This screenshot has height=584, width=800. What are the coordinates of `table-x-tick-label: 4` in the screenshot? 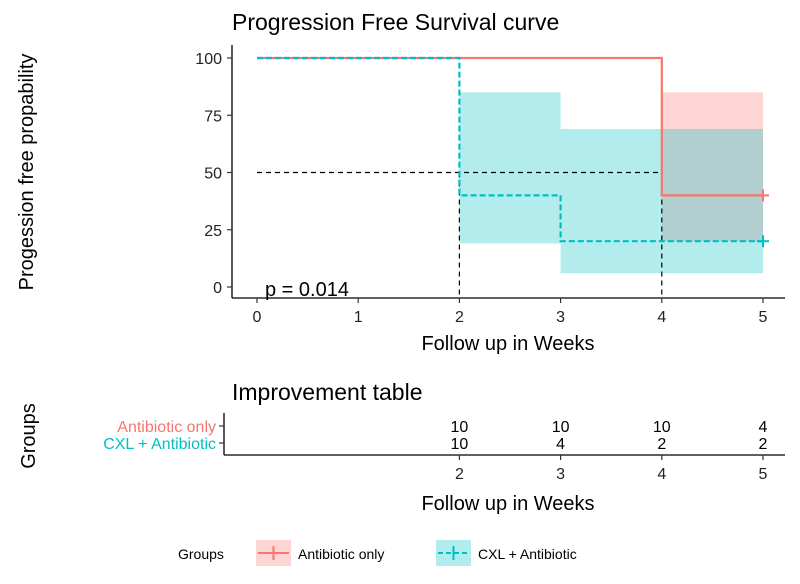 It's located at (661, 474).